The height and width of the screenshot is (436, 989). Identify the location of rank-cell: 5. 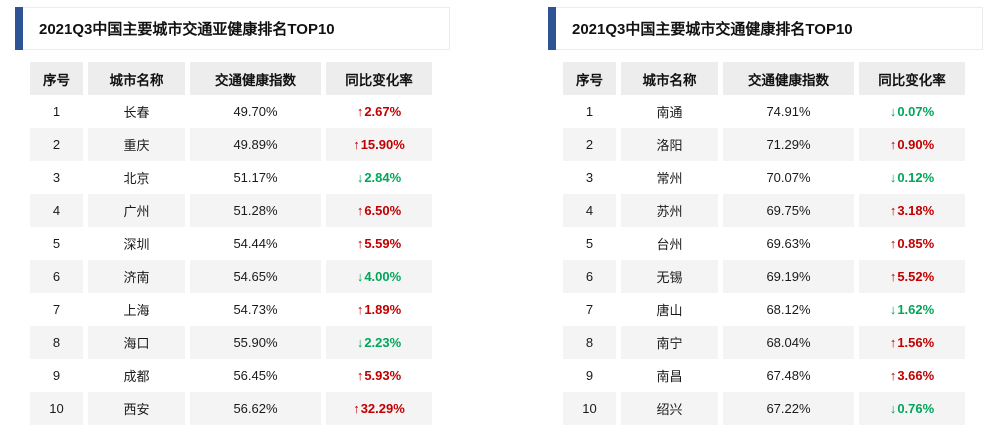
(56, 243).